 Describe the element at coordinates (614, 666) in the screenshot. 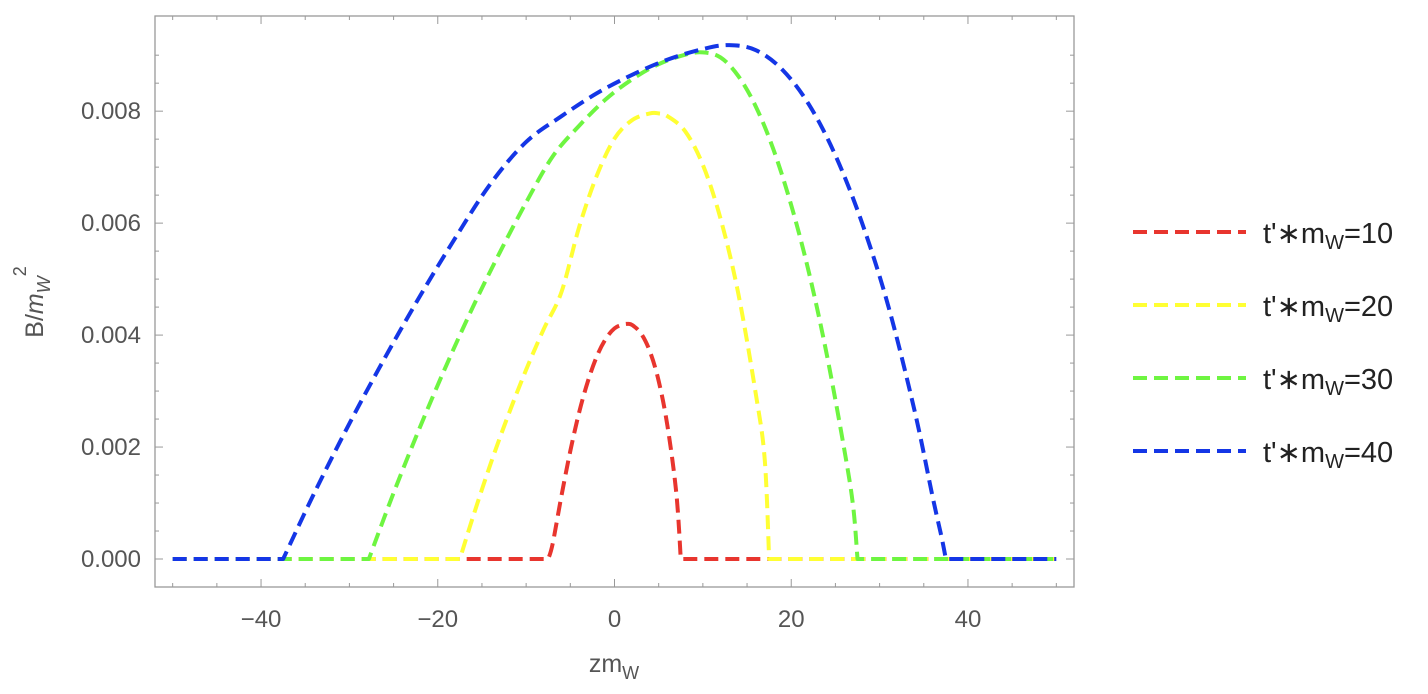

I see `x-axis-title: zmW` at that location.